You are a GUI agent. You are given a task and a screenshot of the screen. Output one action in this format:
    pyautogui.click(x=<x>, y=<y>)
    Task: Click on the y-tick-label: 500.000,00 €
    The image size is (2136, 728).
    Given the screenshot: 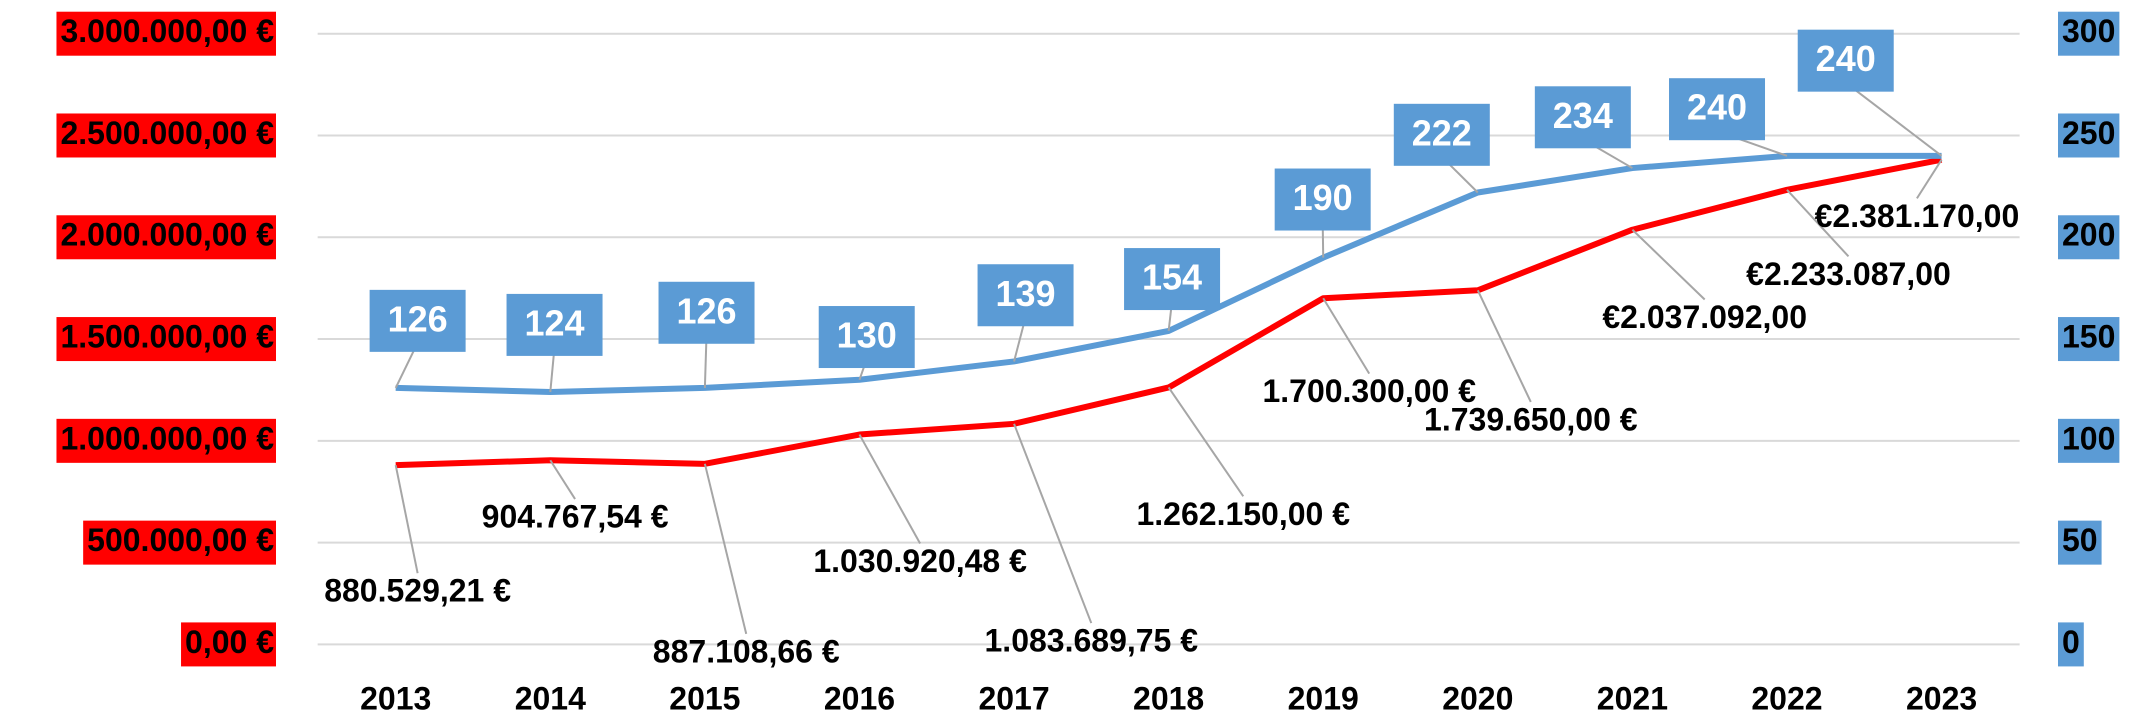 What is the action you would take?
    pyautogui.click(x=180, y=540)
    